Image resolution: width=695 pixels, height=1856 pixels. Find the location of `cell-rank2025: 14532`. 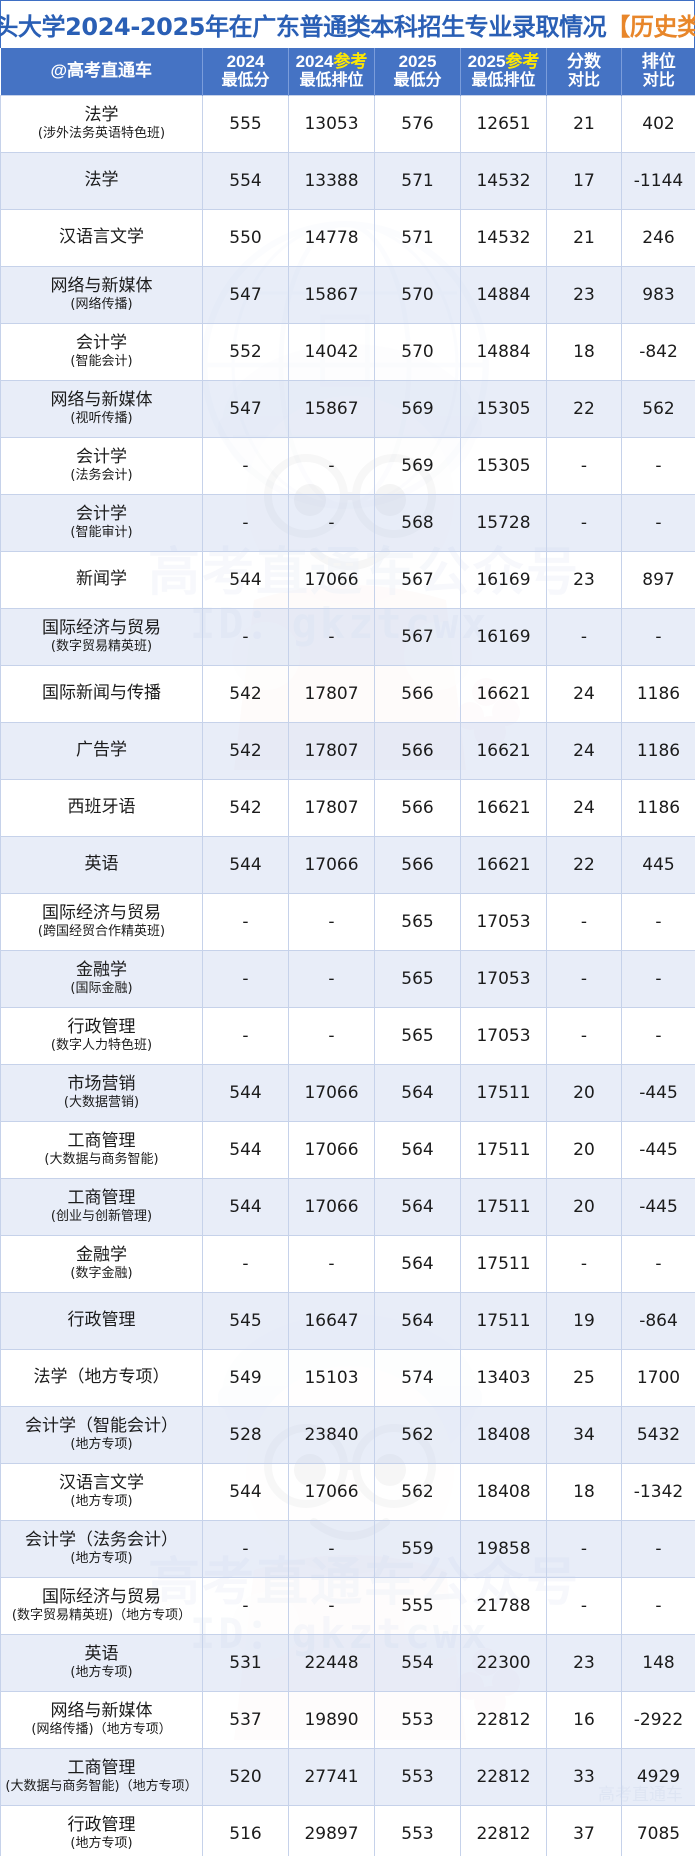

cell-rank2025: 14532 is located at coordinates (503, 237).